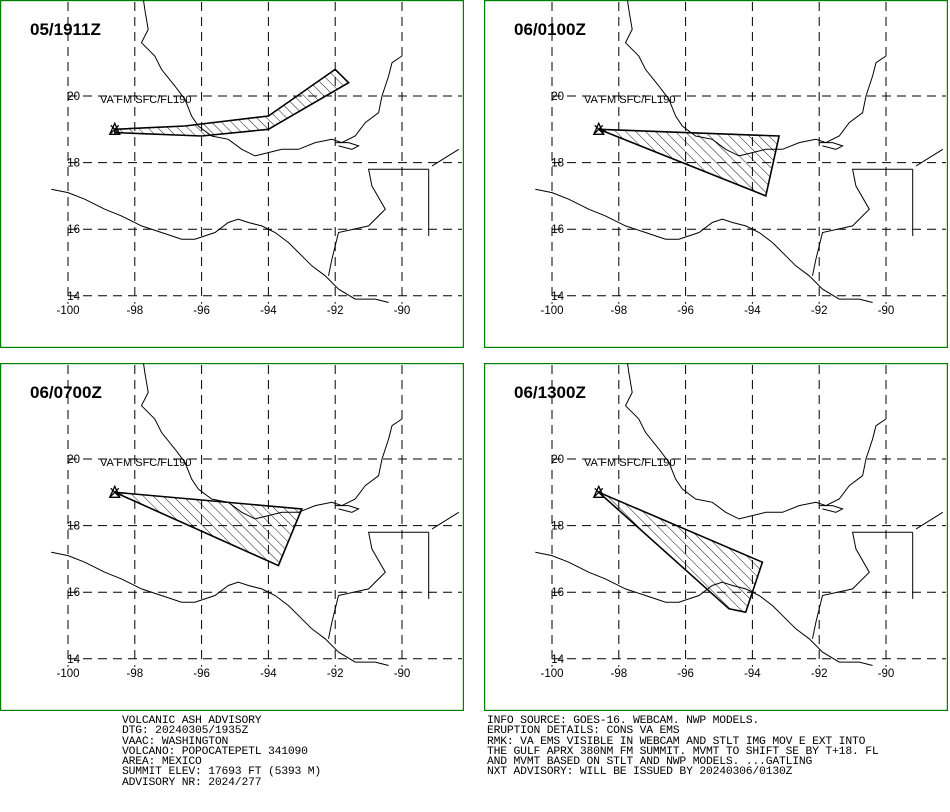  I want to click on advisory-line: VOLCANO: POPOCATEPETL 341090, so click(215, 751).